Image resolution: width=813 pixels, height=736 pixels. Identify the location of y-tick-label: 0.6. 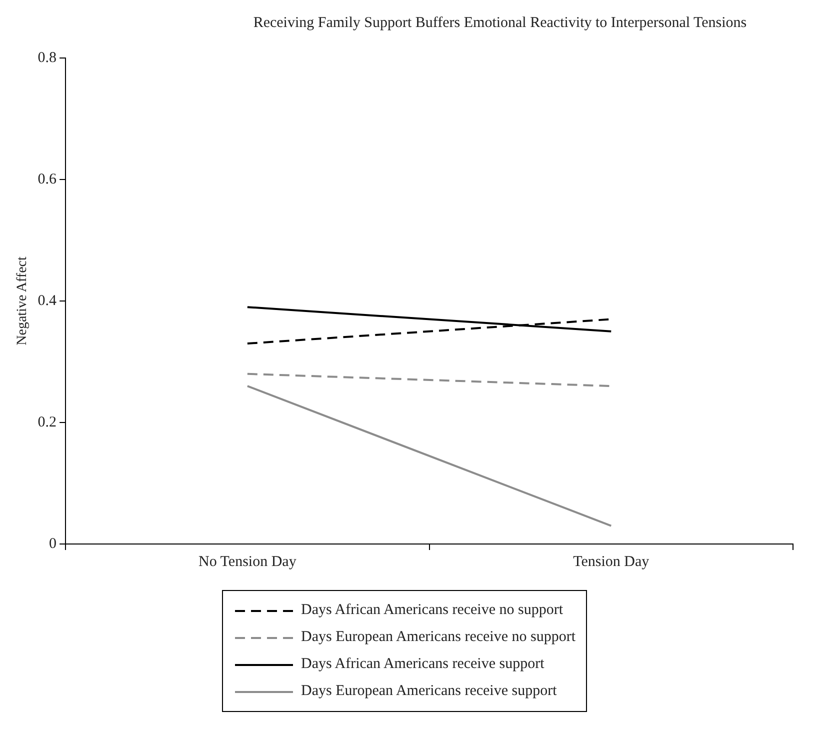
(48, 179).